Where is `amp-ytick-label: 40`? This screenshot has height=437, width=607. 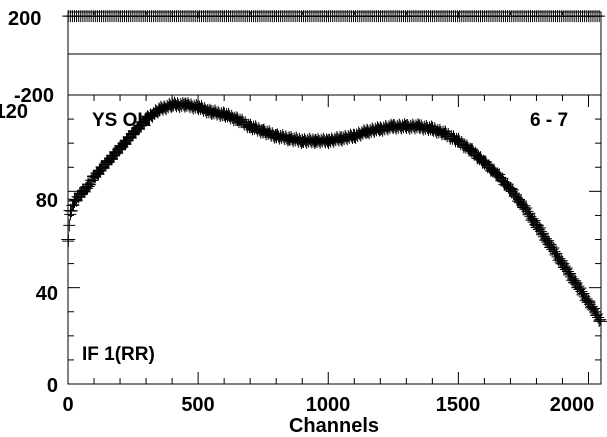
amp-ytick-label: 40 is located at coordinates (47, 294).